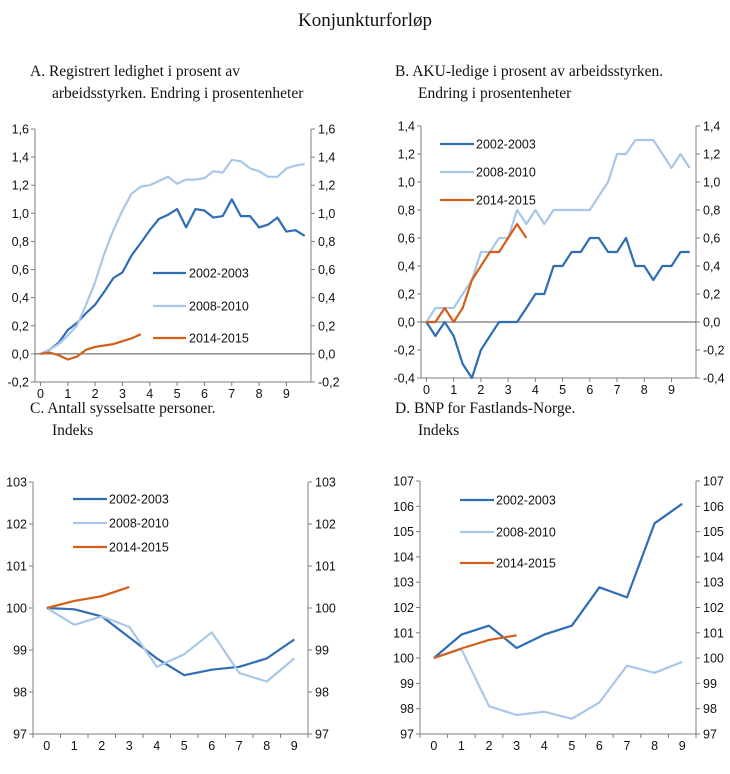 The height and width of the screenshot is (774, 730). I want to click on y-tick-label-left: 1,2, so click(406, 155).